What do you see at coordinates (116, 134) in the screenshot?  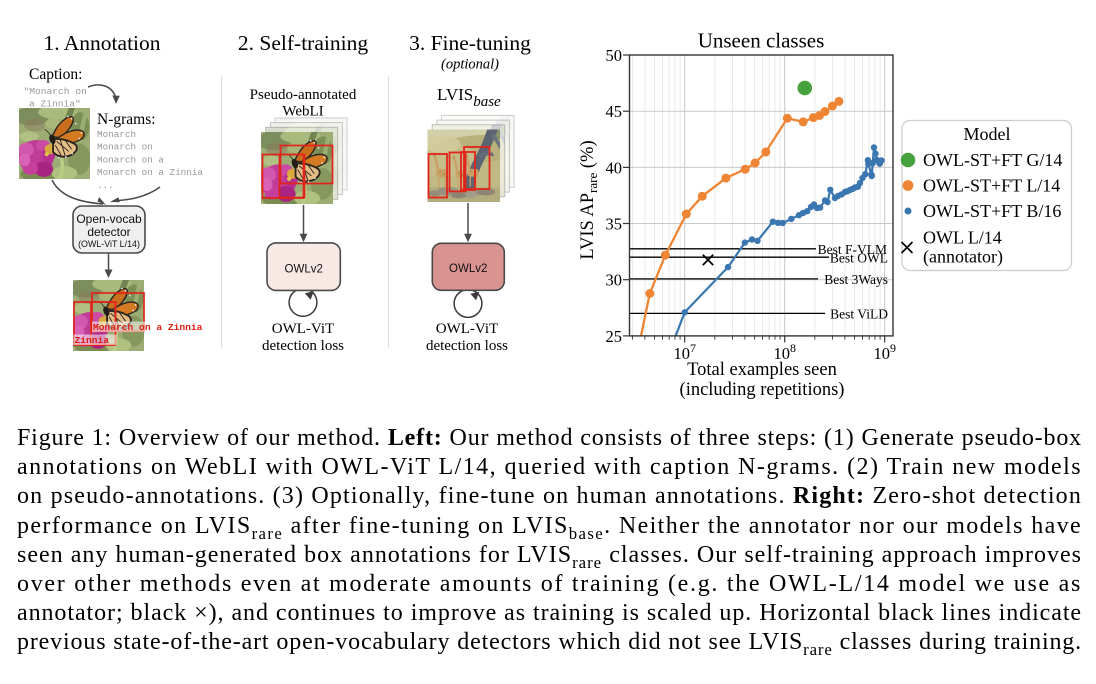 I see `svg-text: Monarch` at bounding box center [116, 134].